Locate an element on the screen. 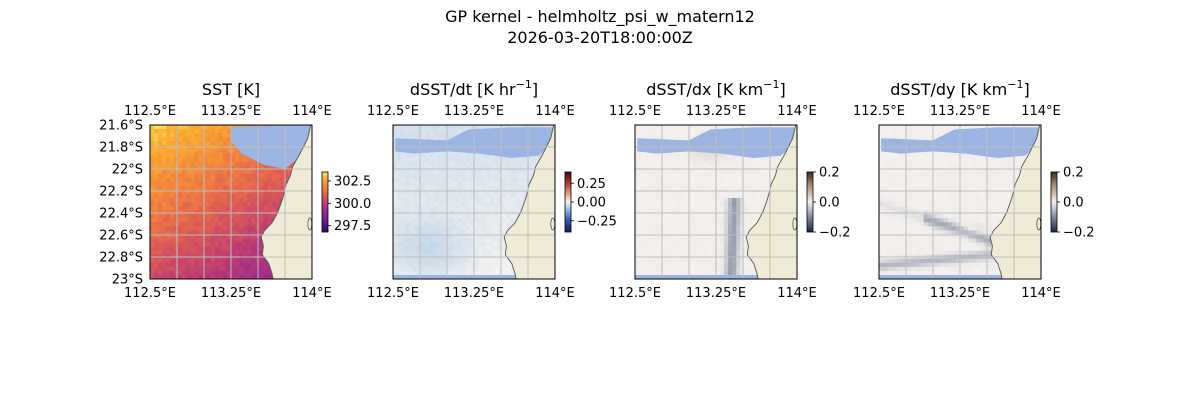 This screenshot has height=400, width=1200. y-tick-label: 22.8°S is located at coordinates (121, 258).